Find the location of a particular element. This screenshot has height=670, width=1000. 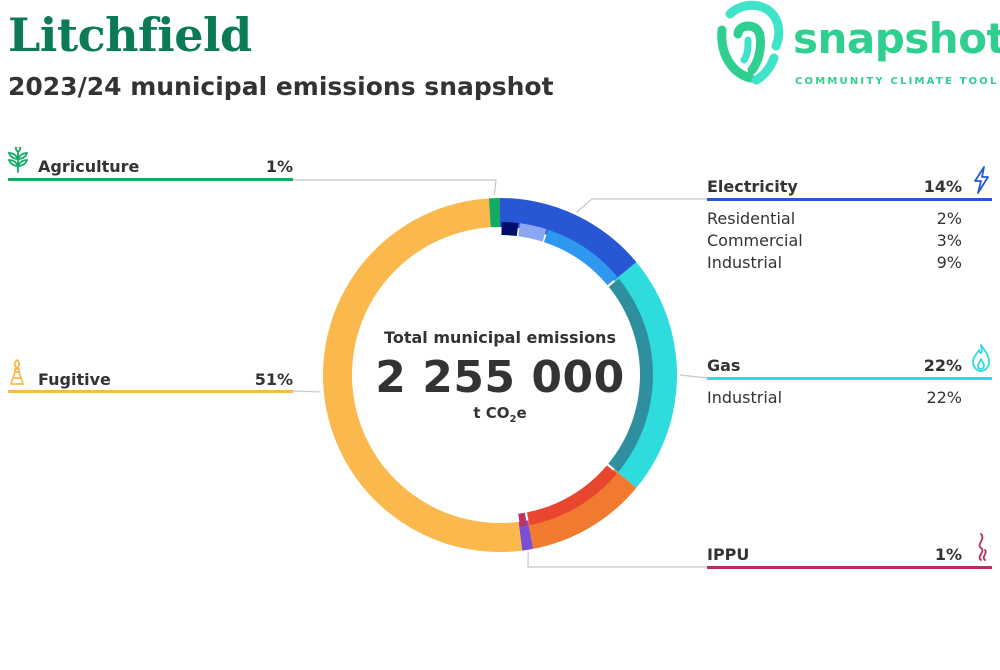

electricity-industrial-percent: 9% is located at coordinates (949, 262).